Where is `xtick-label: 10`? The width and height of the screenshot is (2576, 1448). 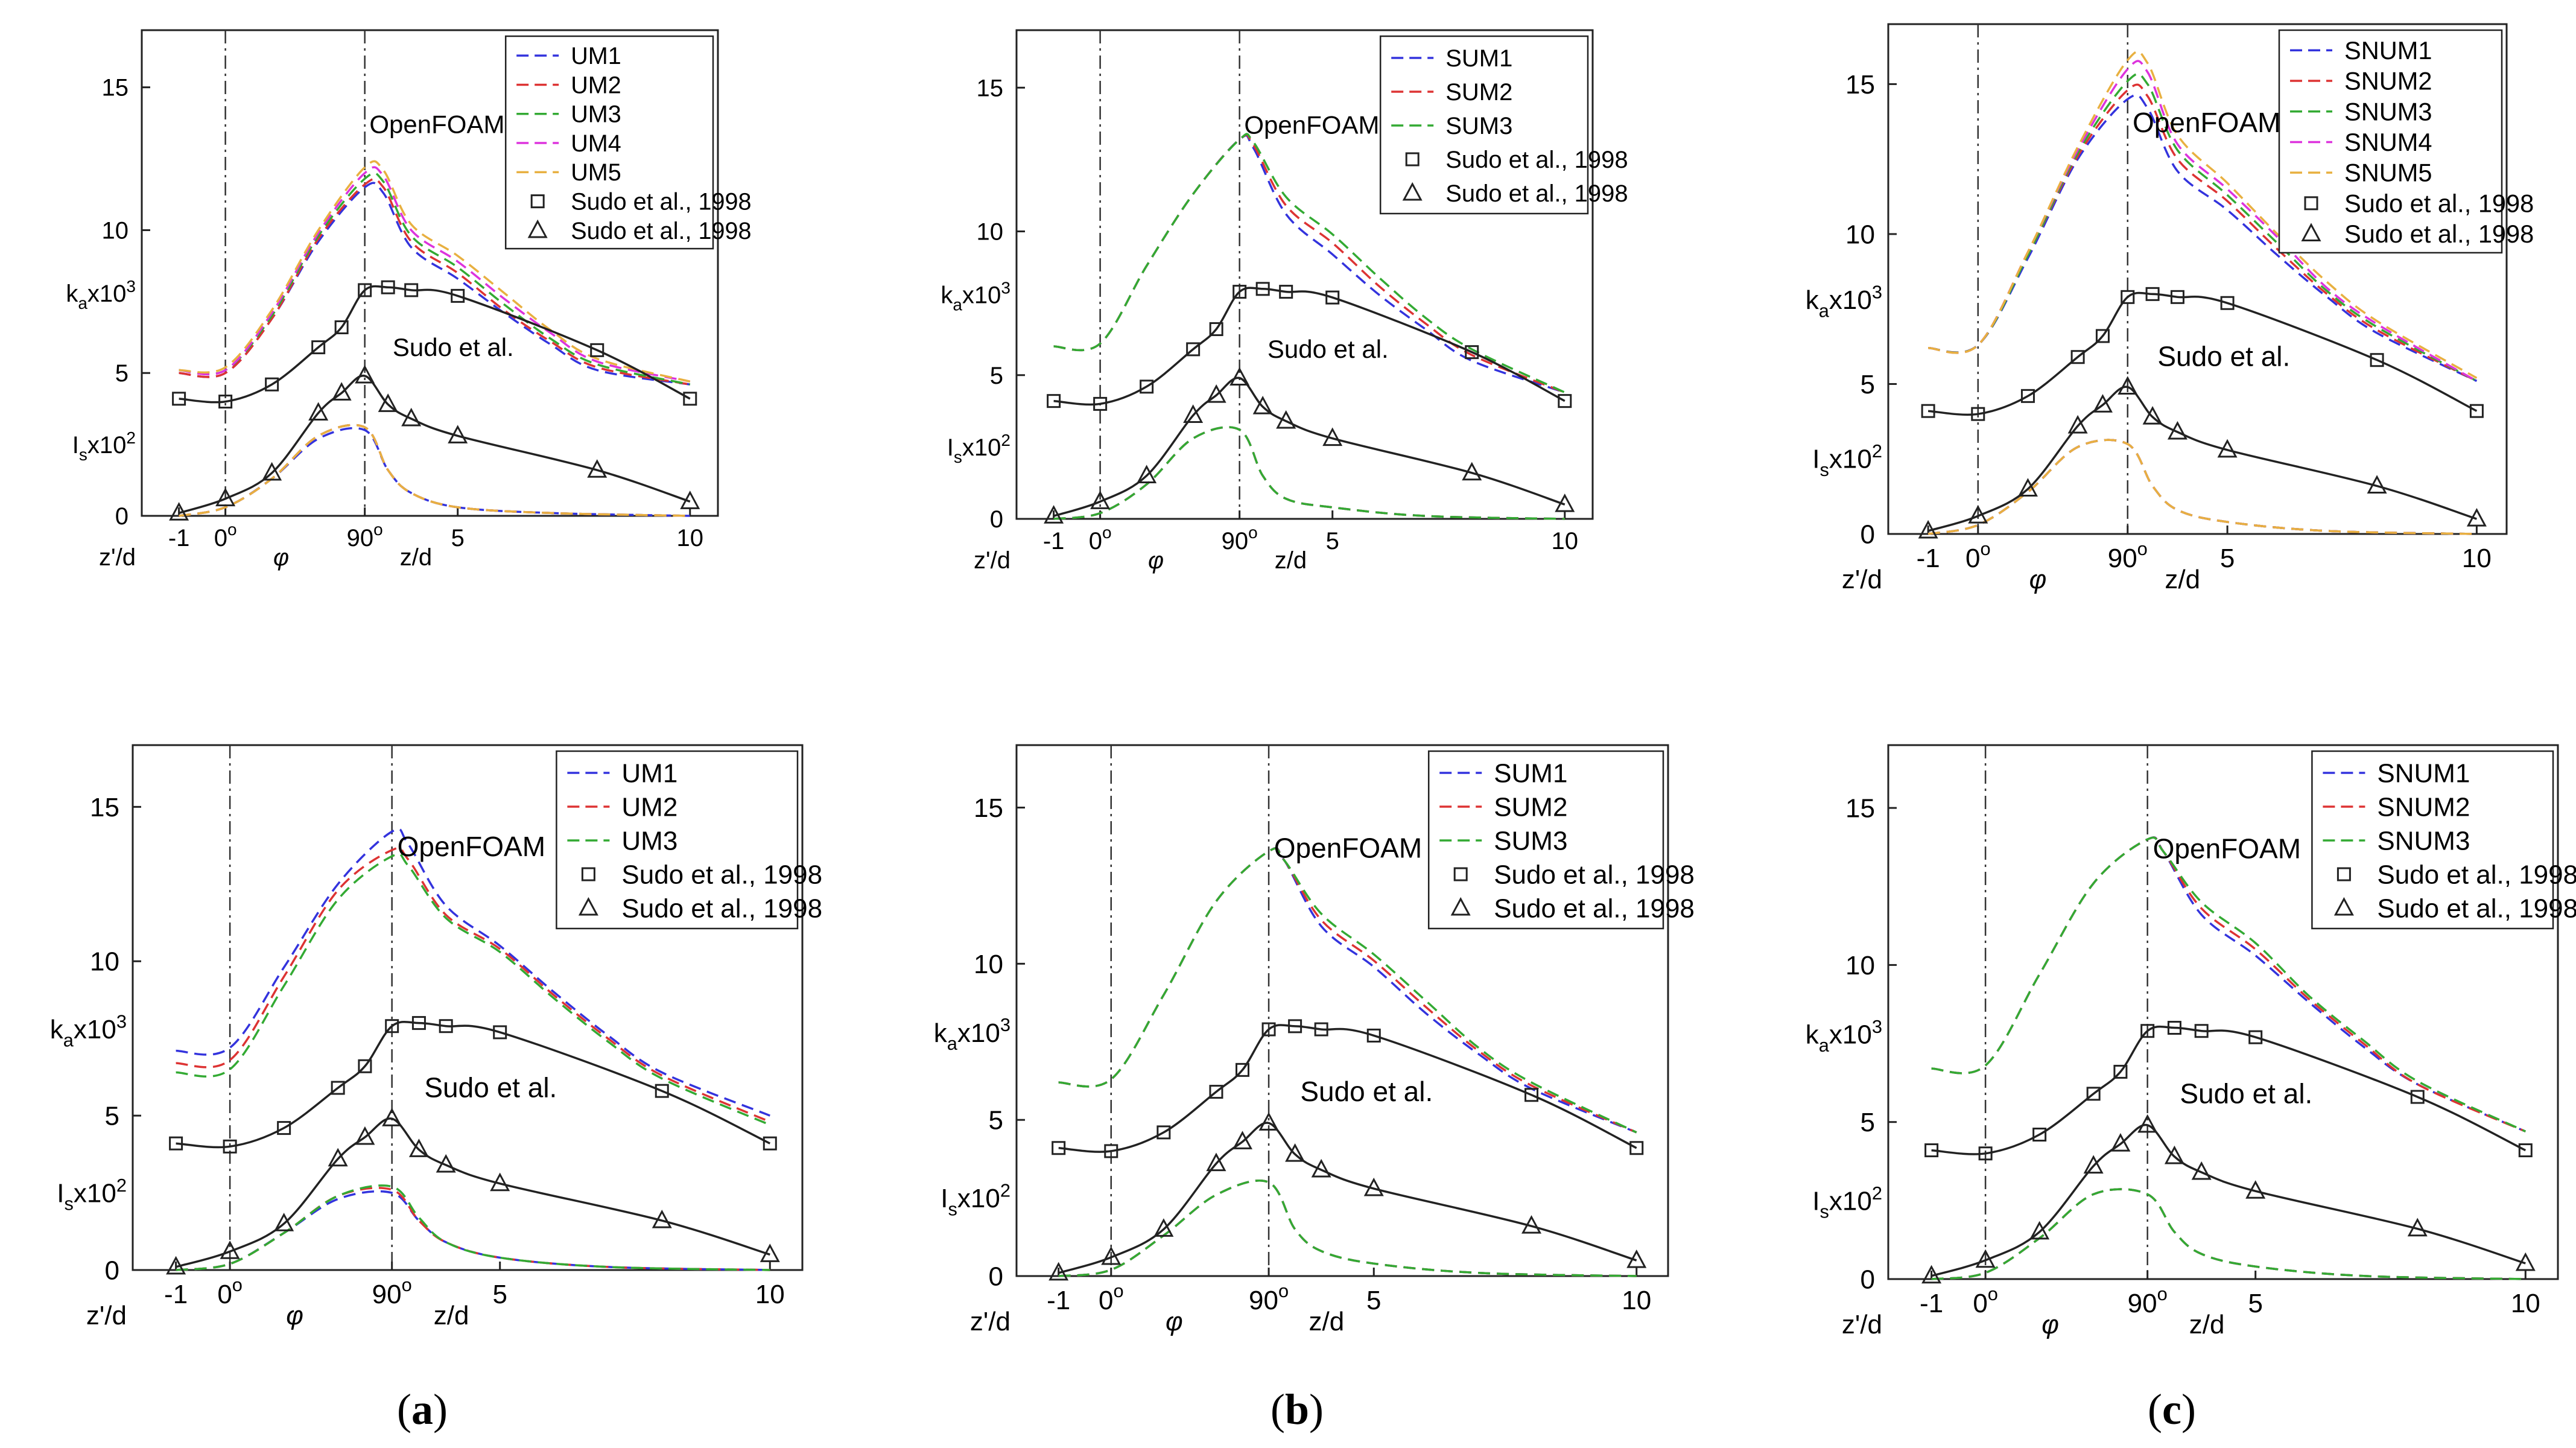
xtick-label: 10 is located at coordinates (770, 1294).